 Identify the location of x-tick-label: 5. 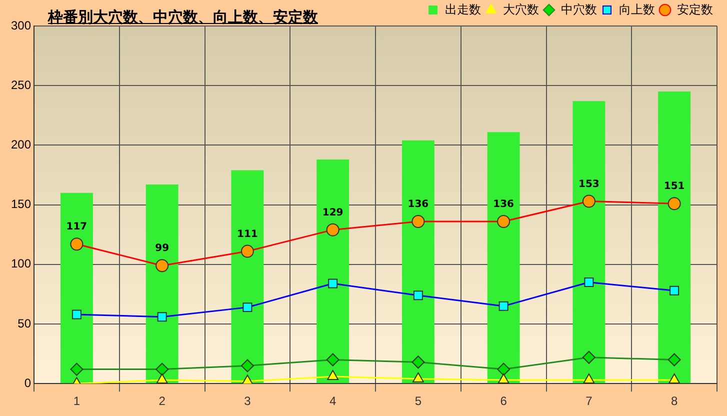
(418, 401).